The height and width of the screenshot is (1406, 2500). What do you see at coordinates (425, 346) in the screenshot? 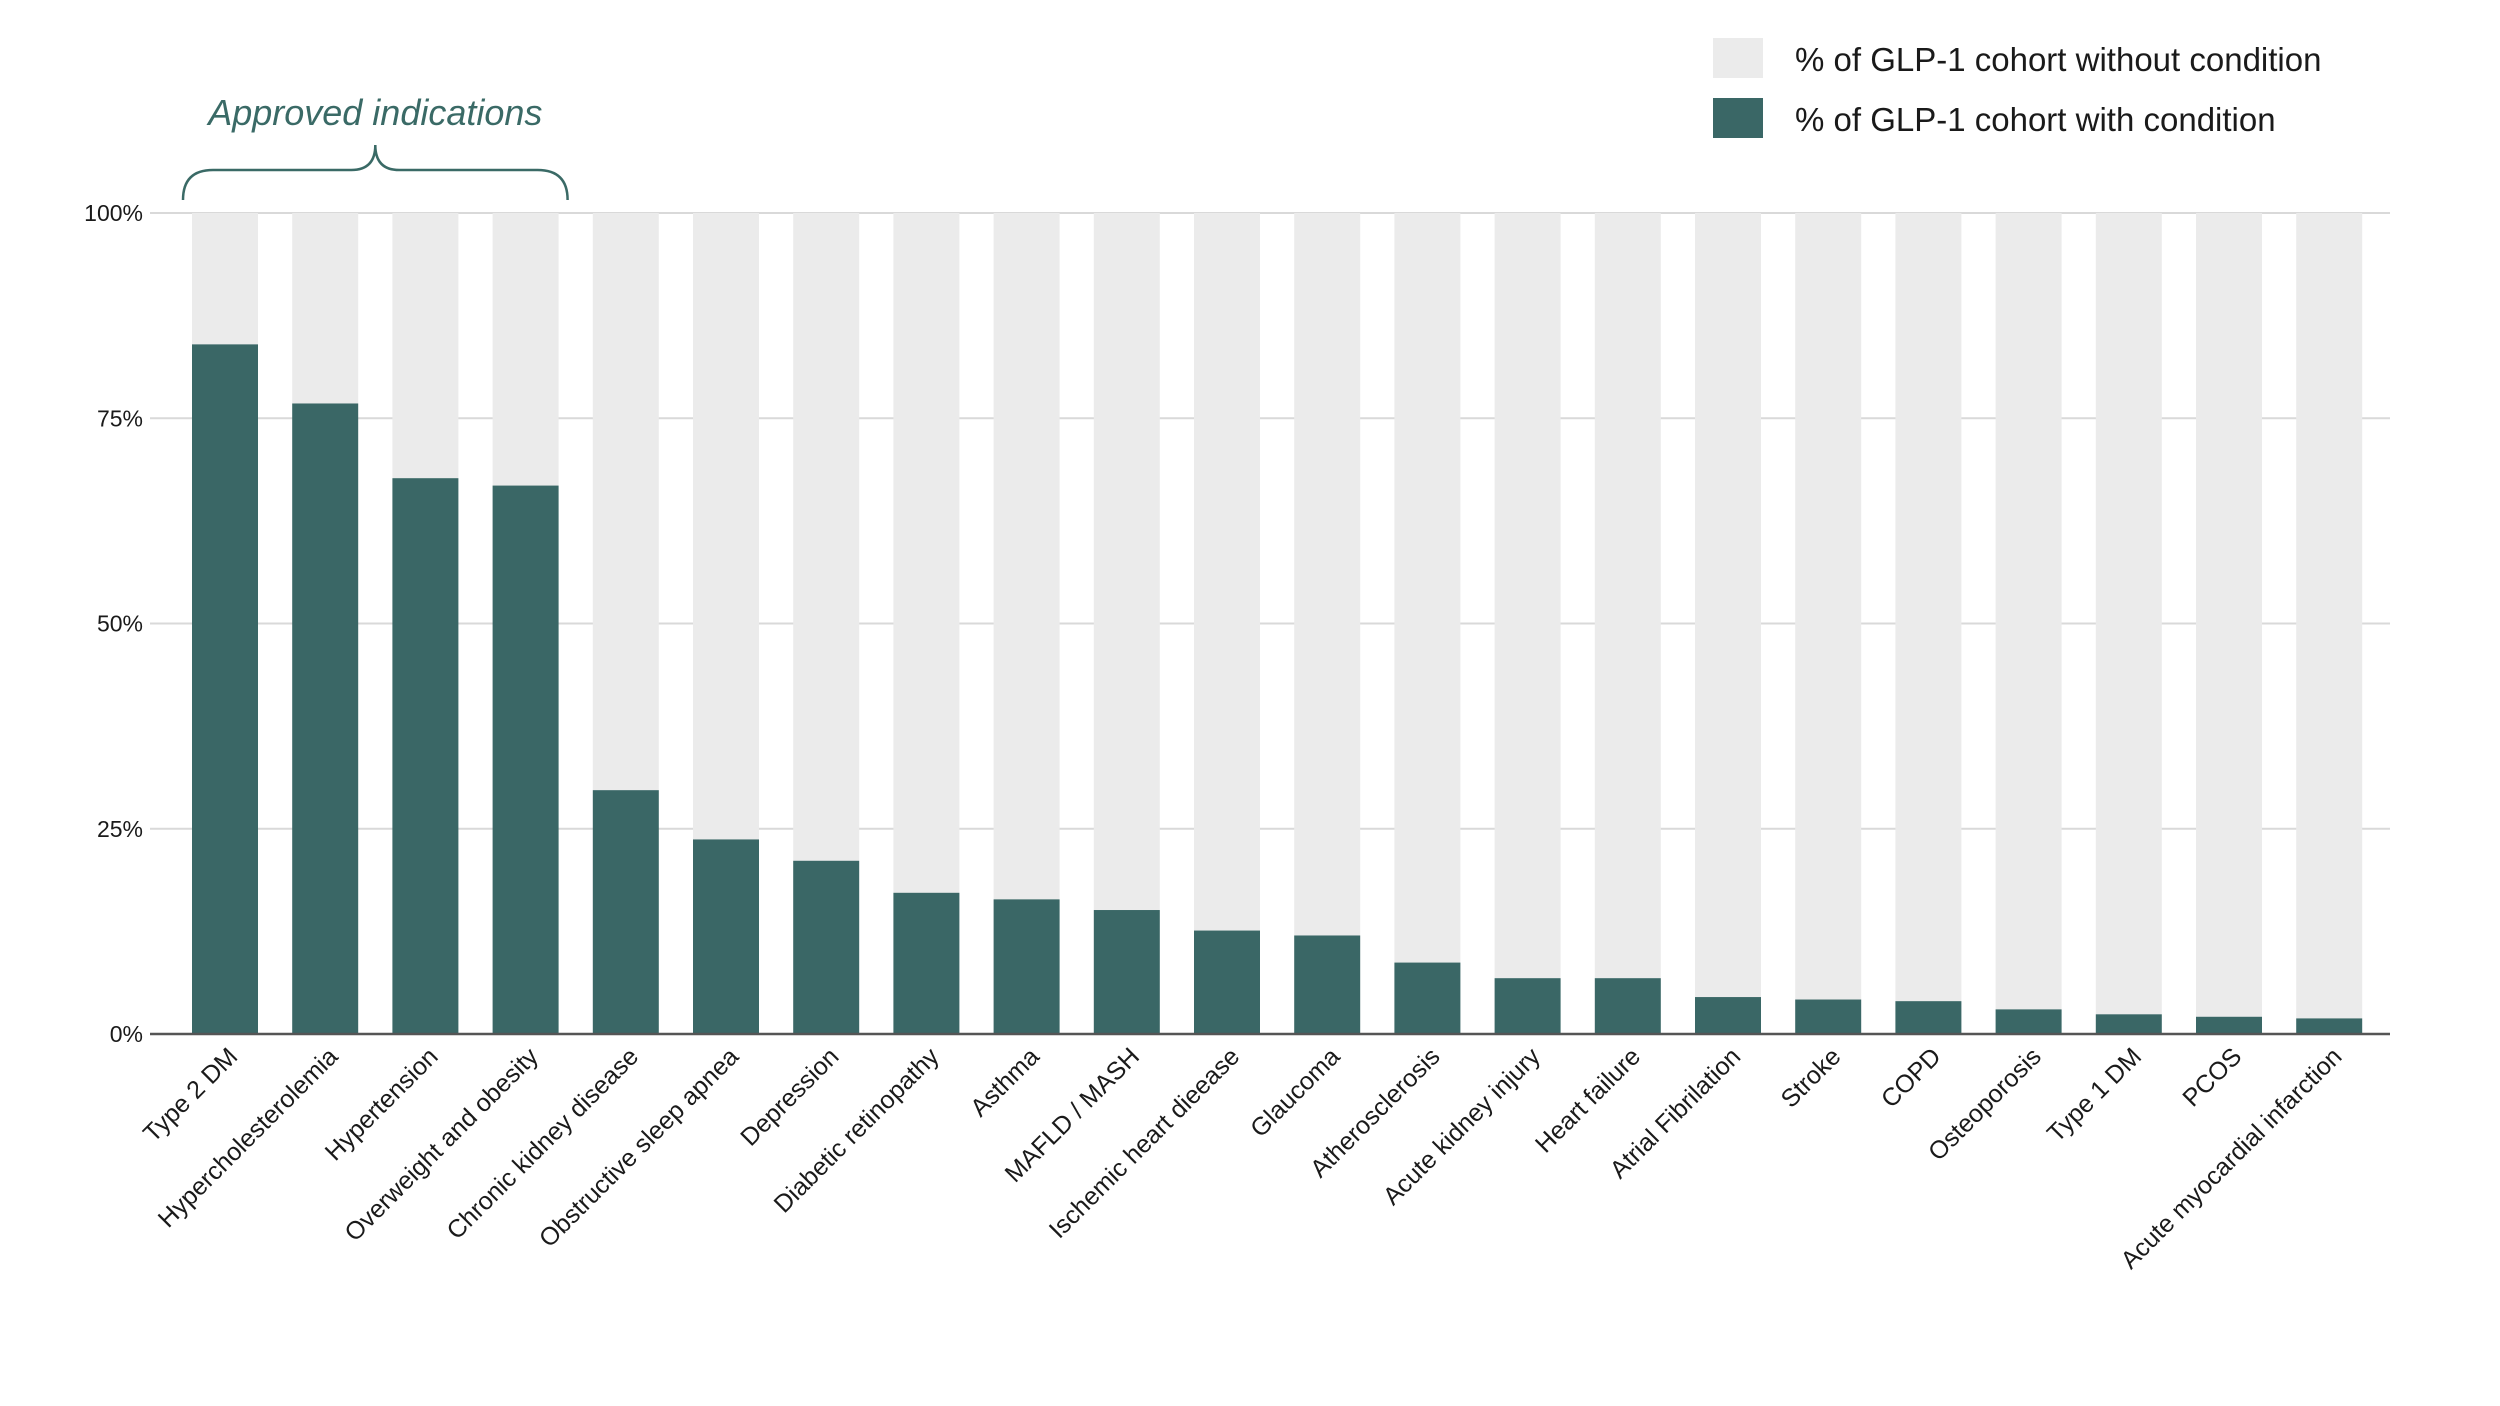
I see `bar-without-condition-hypertension` at bounding box center [425, 346].